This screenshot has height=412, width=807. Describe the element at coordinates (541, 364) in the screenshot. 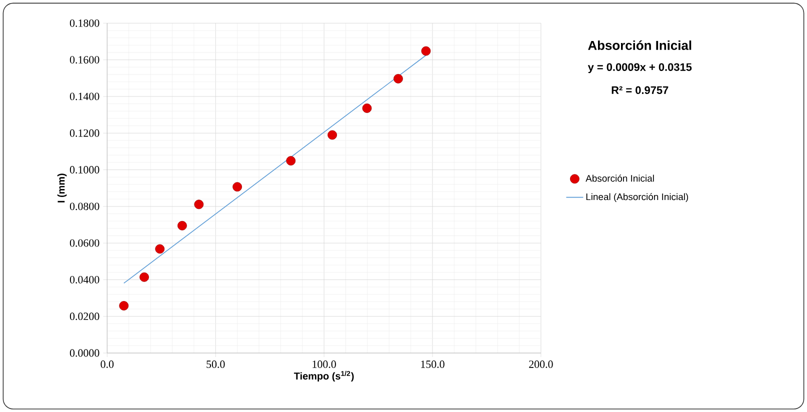

I see `x-tick-label: 200.0` at that location.